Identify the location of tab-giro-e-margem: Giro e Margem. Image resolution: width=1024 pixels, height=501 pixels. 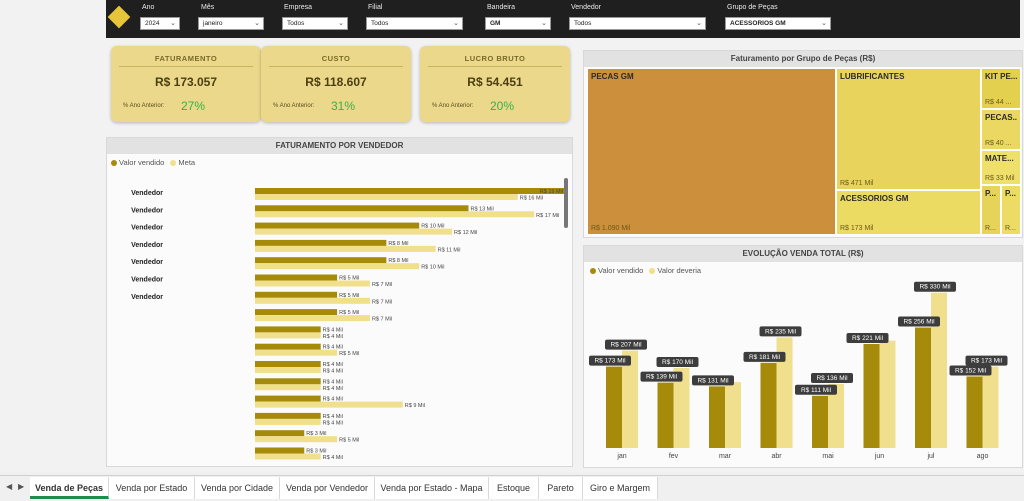
(620, 488).